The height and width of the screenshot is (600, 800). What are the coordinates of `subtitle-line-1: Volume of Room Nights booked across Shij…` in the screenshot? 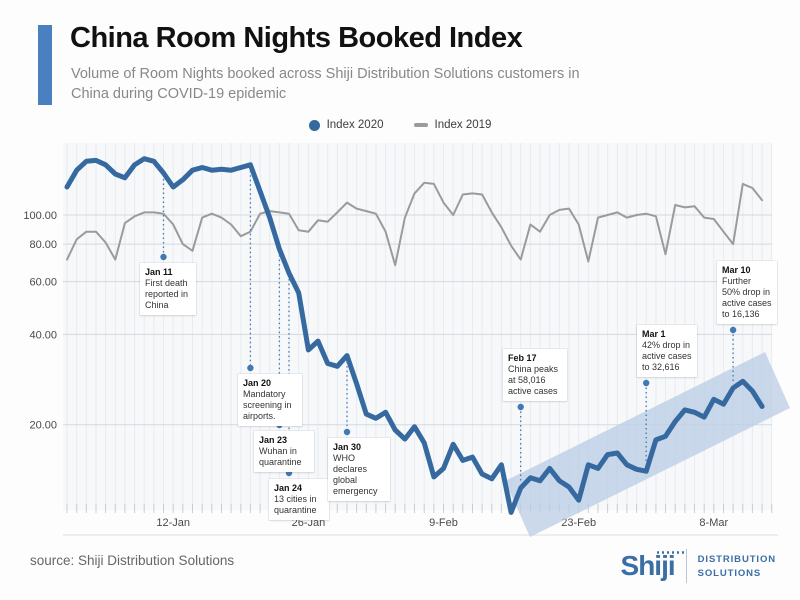 It's located at (325, 74).